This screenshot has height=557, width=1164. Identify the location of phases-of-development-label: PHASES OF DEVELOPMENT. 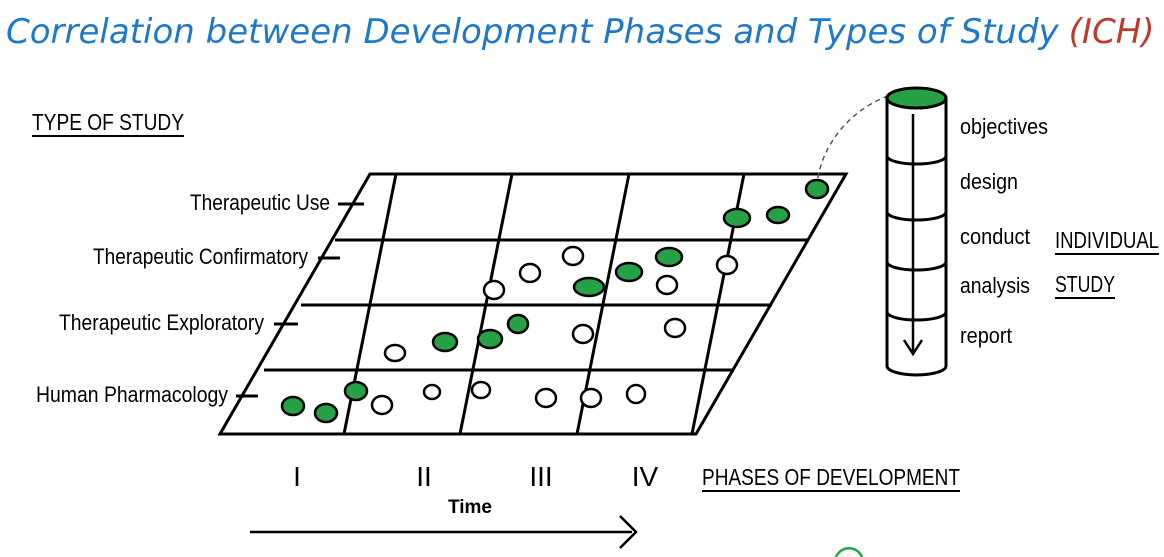
(831, 477).